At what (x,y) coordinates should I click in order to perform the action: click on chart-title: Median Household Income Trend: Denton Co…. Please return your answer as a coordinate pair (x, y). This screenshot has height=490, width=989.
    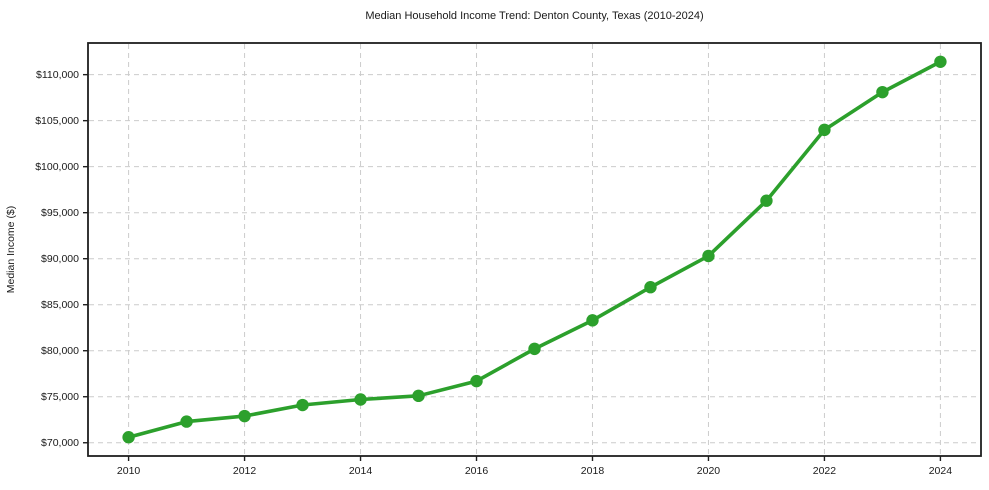
    Looking at the image, I should click on (534, 16).